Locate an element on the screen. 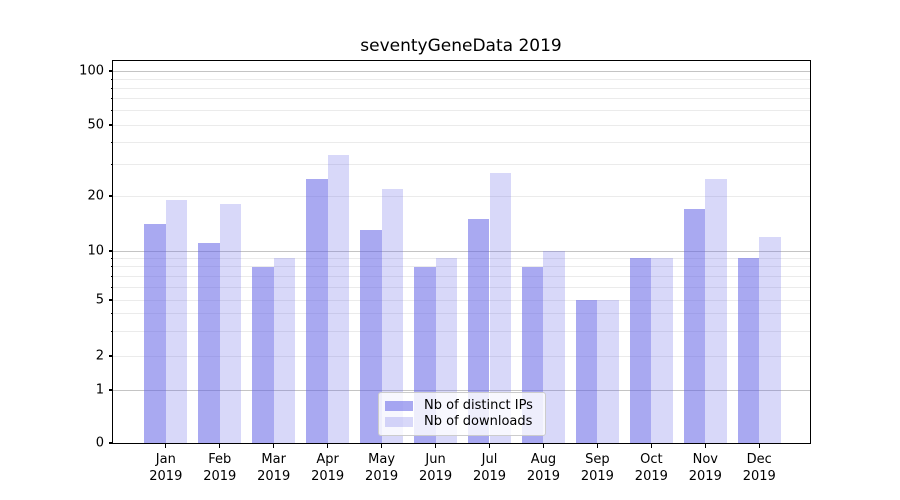 Image resolution: width=900 pixels, height=500 pixels. legend: Nb of distinct IPs Nb of downloads is located at coordinates (462, 414).